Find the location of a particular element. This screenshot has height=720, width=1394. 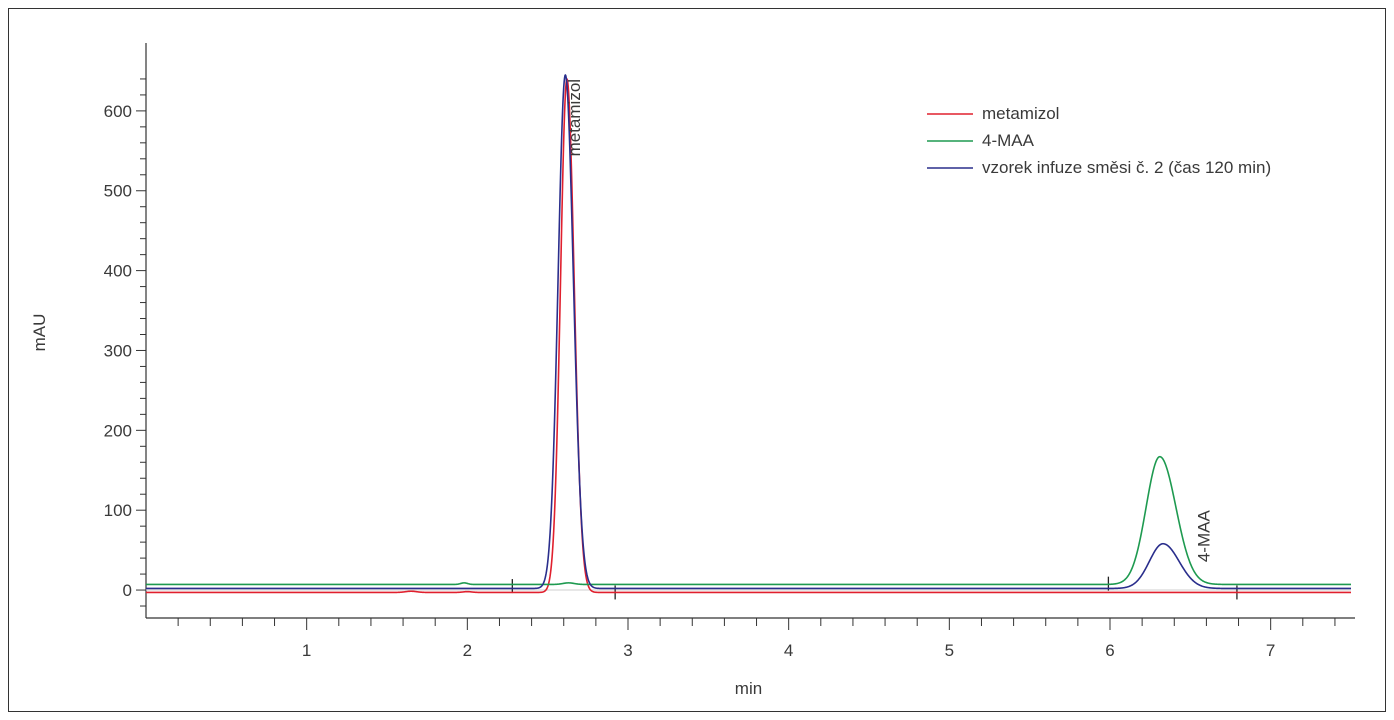

legend-label: vzorek infuze směsi č. 2 (čas 120 min) is located at coordinates (1126, 167).